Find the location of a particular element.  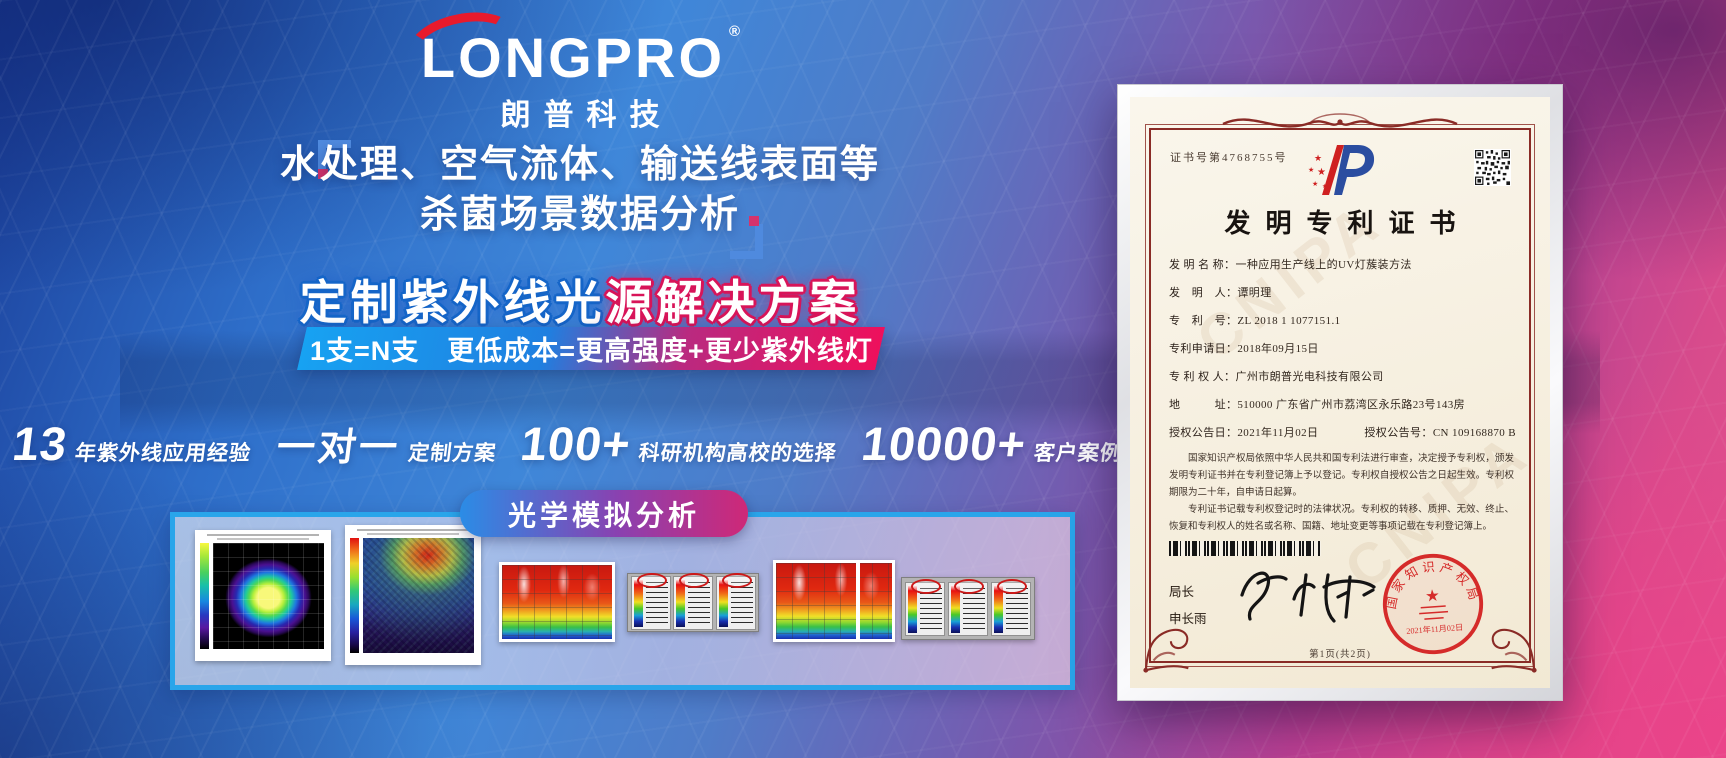

seal-emblem-icon is located at coordinates (1434, 612).